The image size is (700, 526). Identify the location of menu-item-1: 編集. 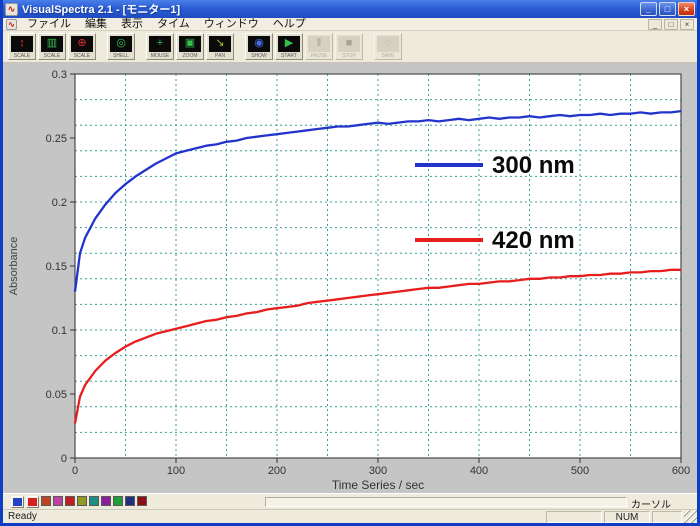
(96, 23).